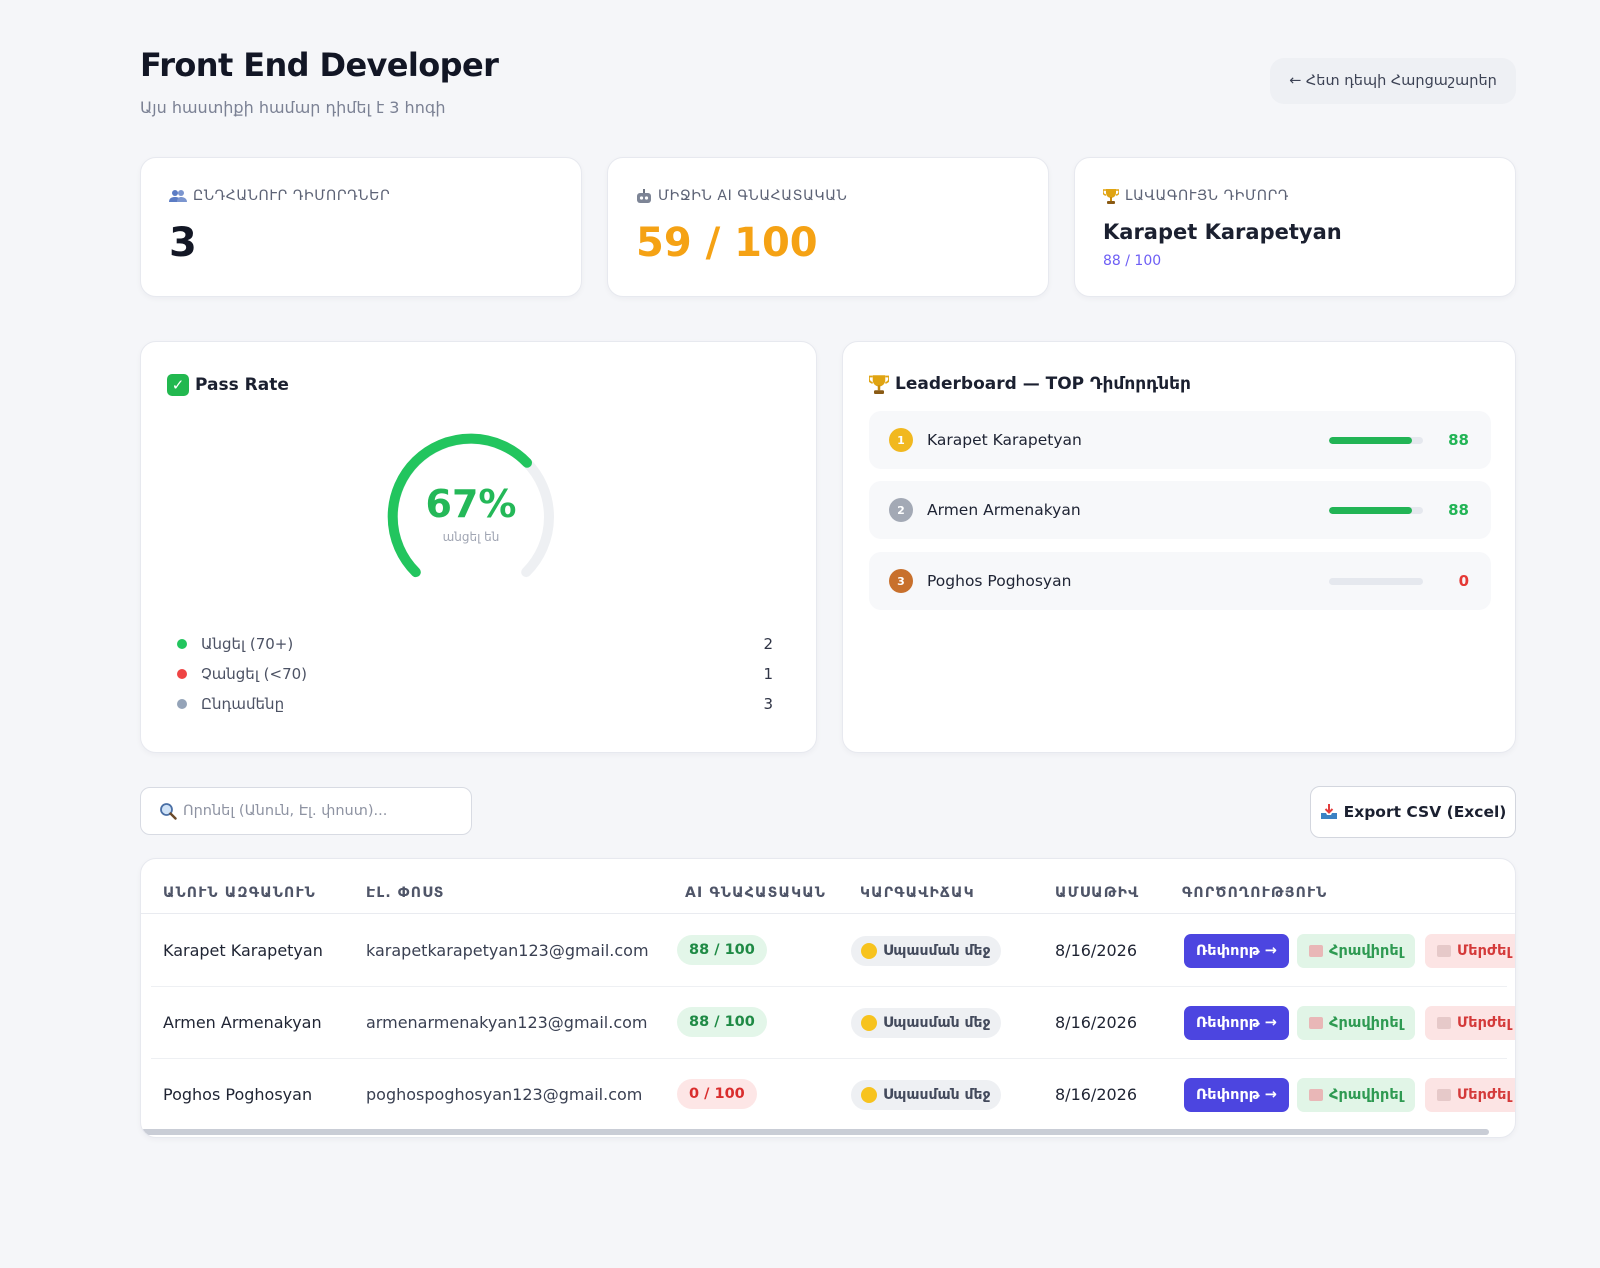 The height and width of the screenshot is (1268, 1600). I want to click on legend-dot-total, so click(182, 704).